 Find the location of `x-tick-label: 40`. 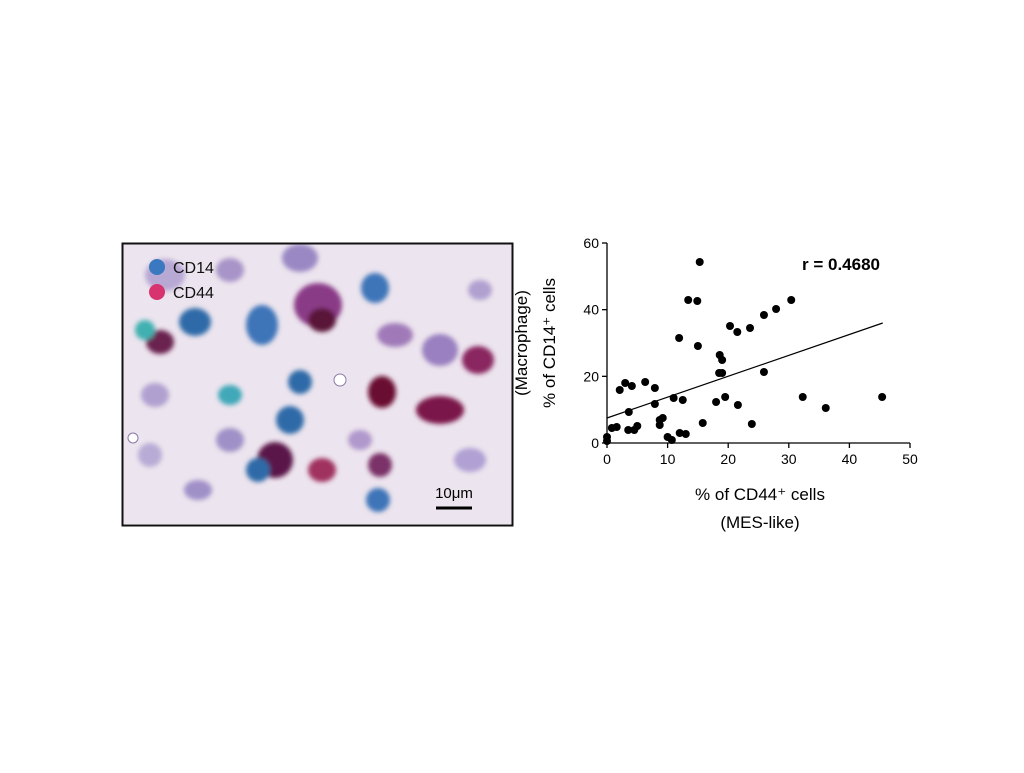

x-tick-label: 40 is located at coordinates (850, 459).